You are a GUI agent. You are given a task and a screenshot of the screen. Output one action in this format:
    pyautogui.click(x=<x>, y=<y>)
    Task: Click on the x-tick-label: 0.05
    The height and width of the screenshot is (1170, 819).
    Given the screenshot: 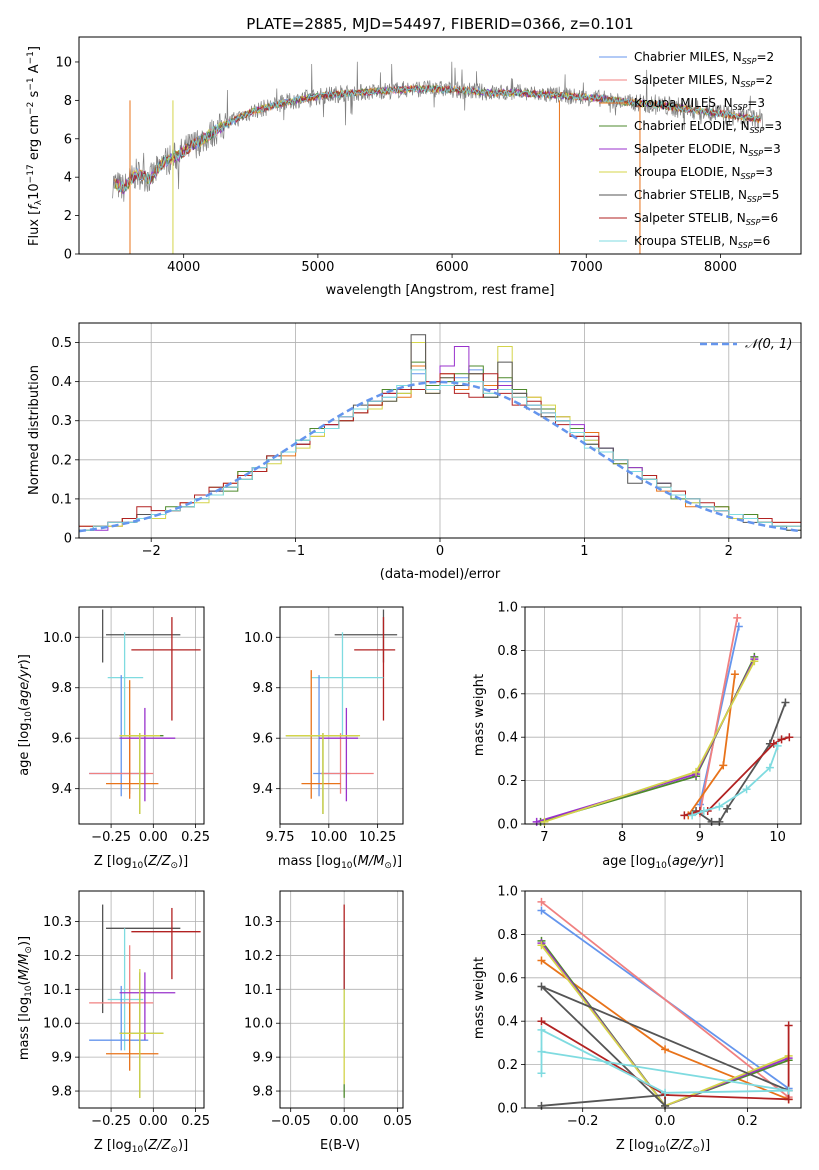 What is the action you would take?
    pyautogui.click(x=397, y=1121)
    